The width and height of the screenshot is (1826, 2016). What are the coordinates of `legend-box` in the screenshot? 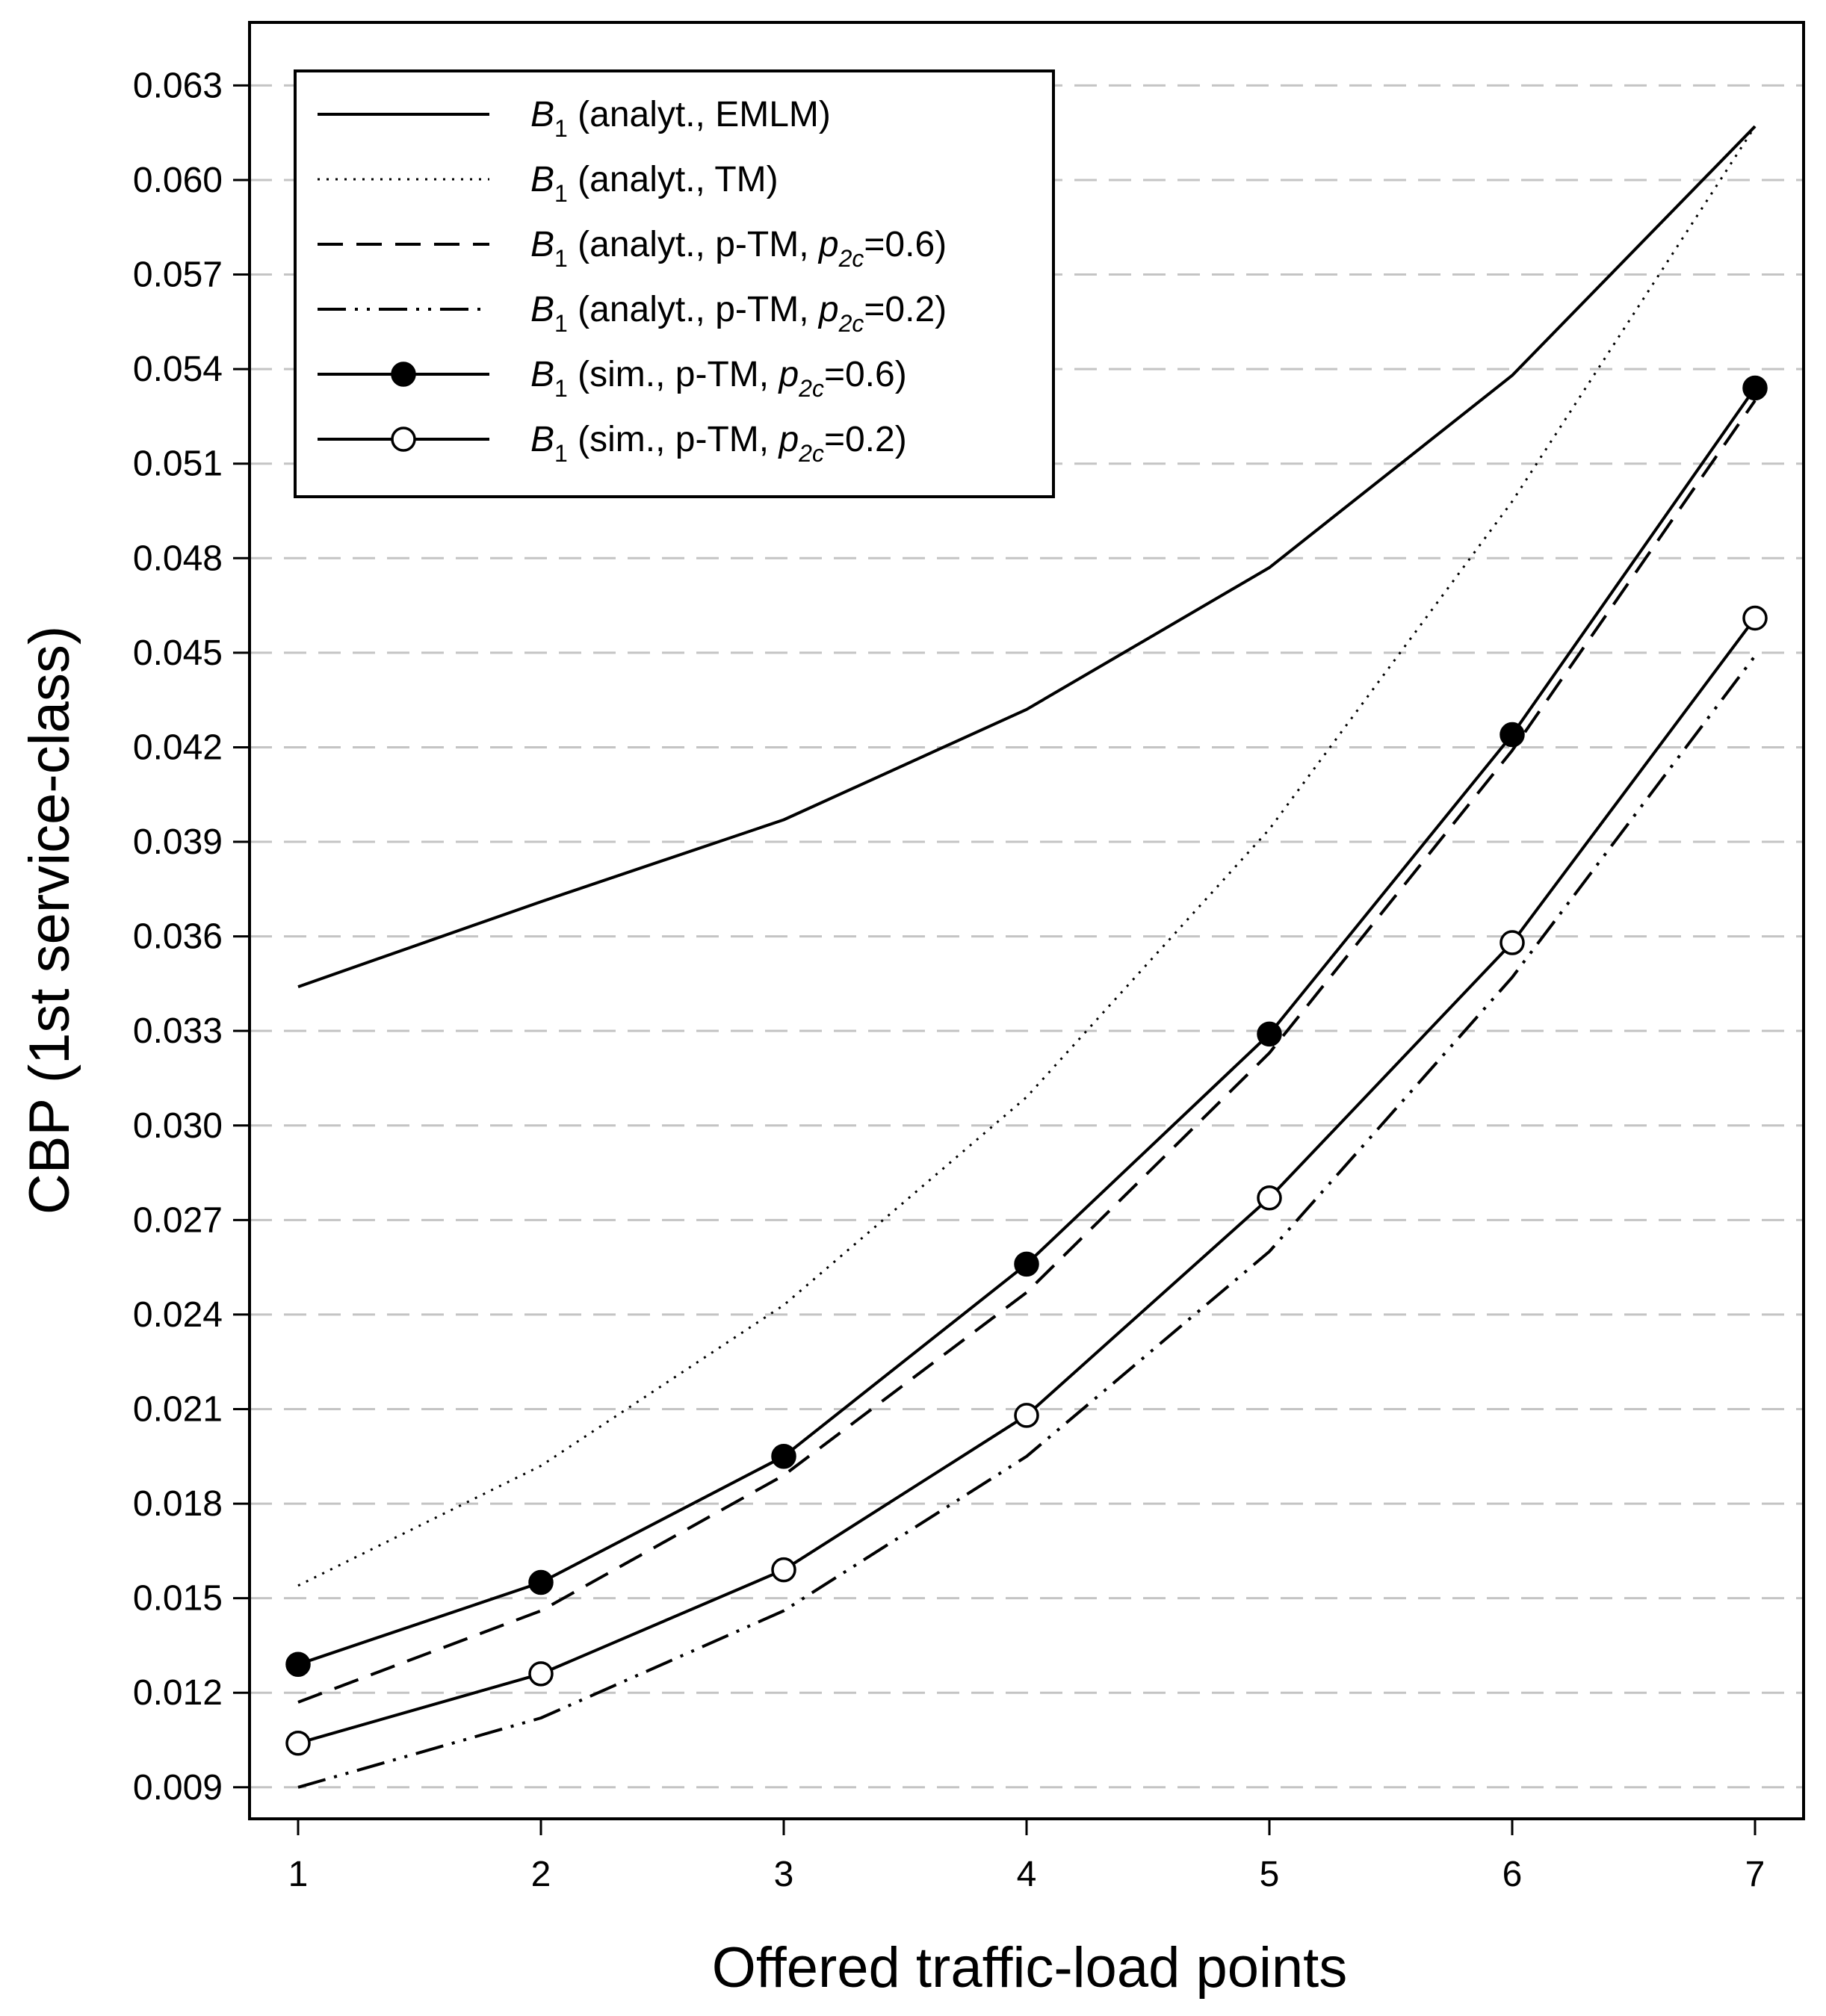 It's located at (674, 283).